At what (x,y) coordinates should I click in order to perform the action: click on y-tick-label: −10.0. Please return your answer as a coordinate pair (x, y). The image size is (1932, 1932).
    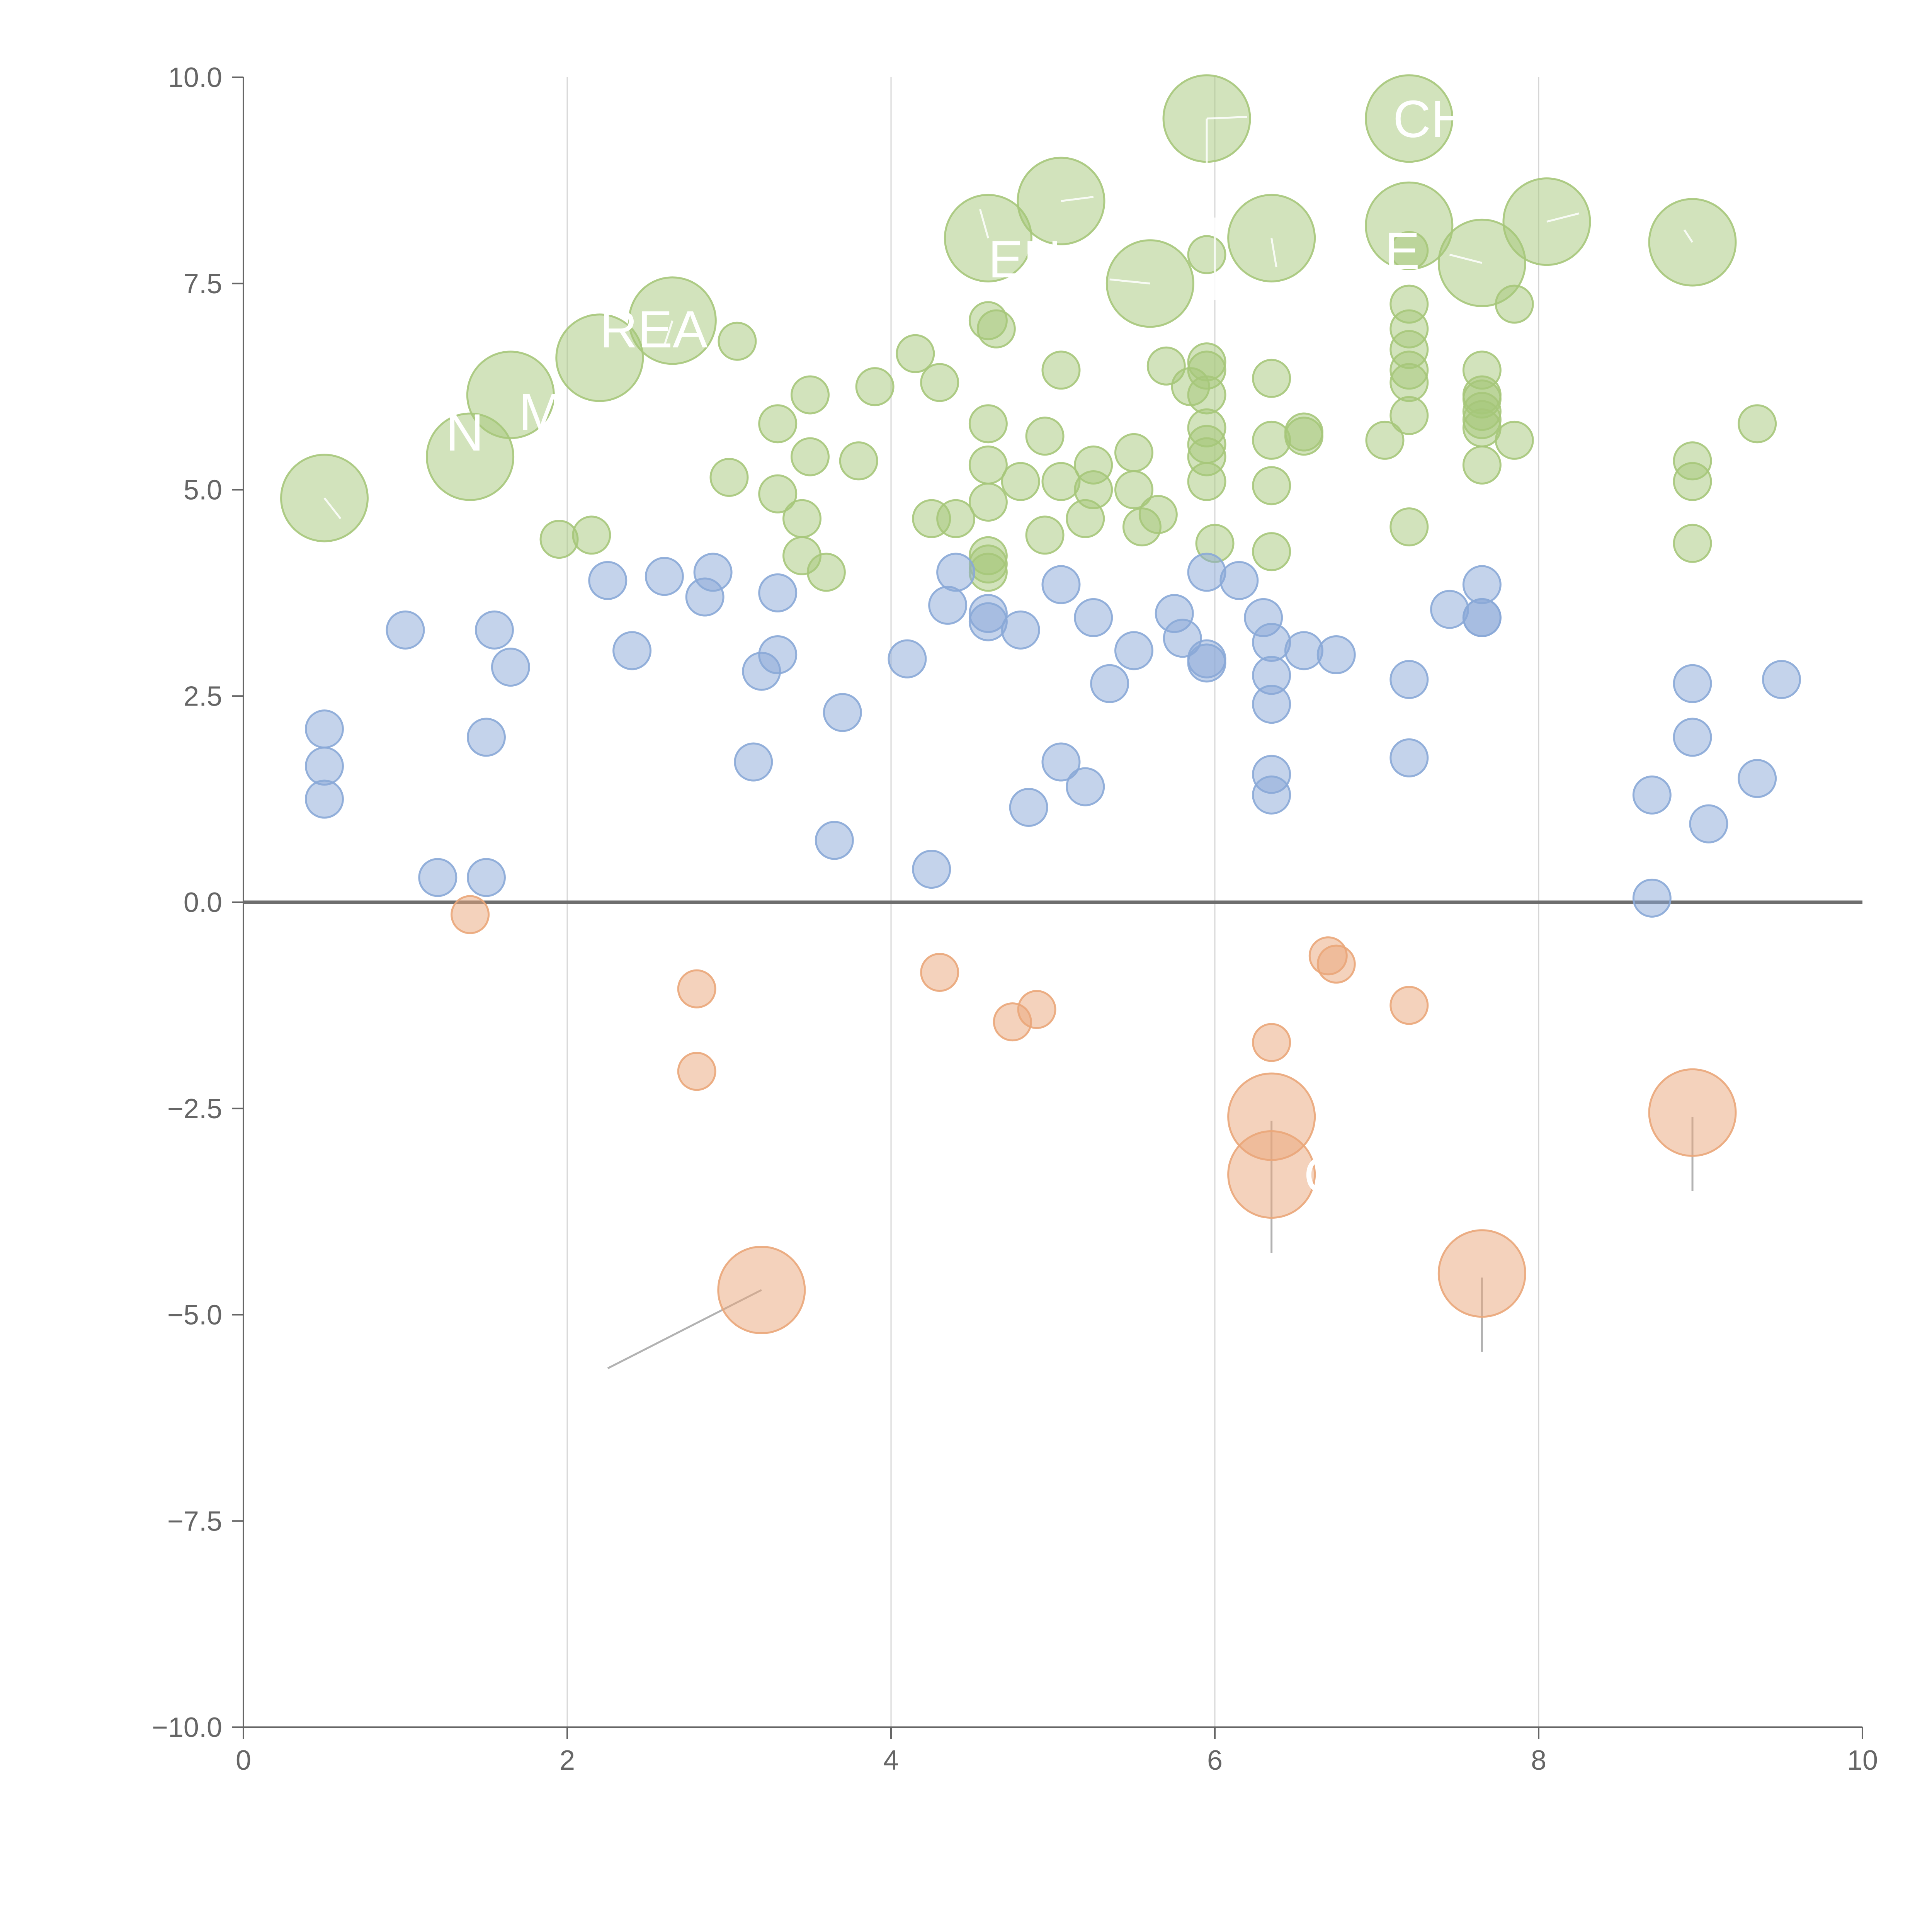
    Looking at the image, I should click on (187, 1728).